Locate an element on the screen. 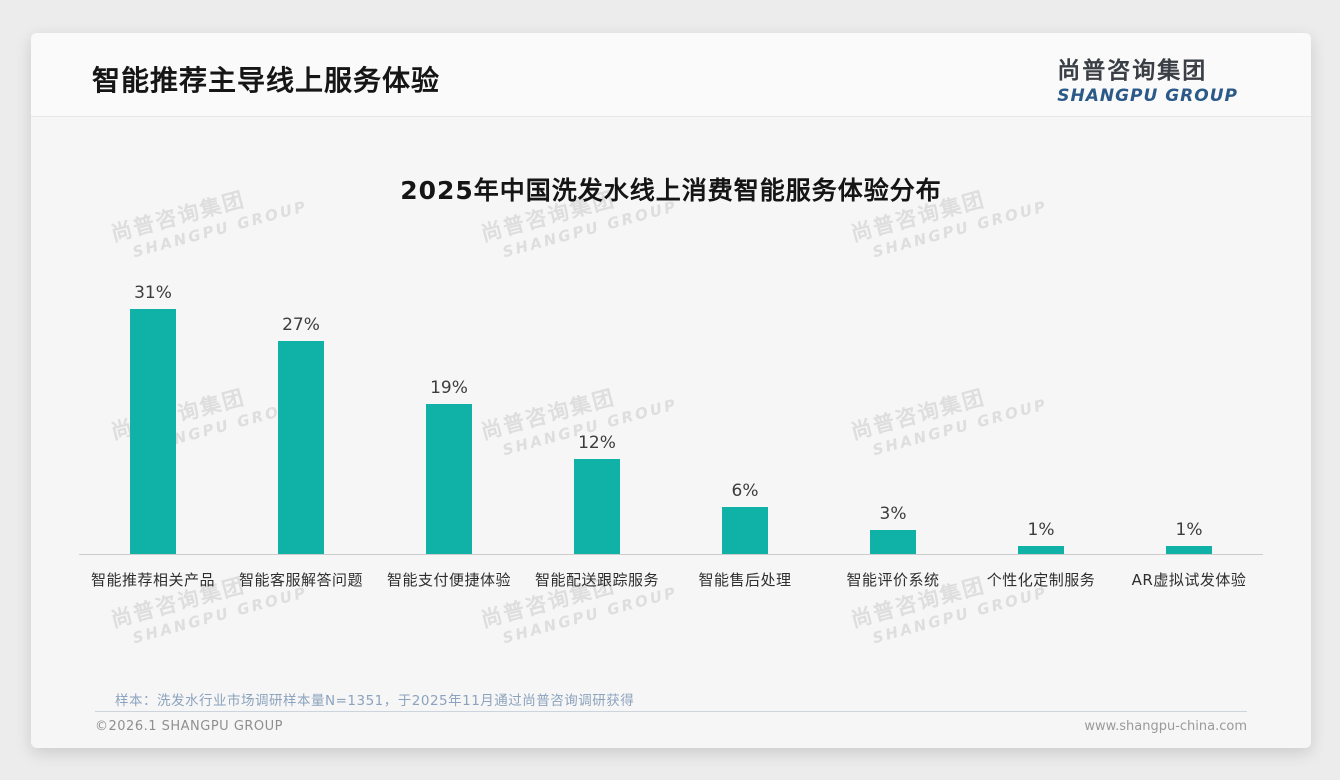  bar-value-label: 3% is located at coordinates (893, 514).